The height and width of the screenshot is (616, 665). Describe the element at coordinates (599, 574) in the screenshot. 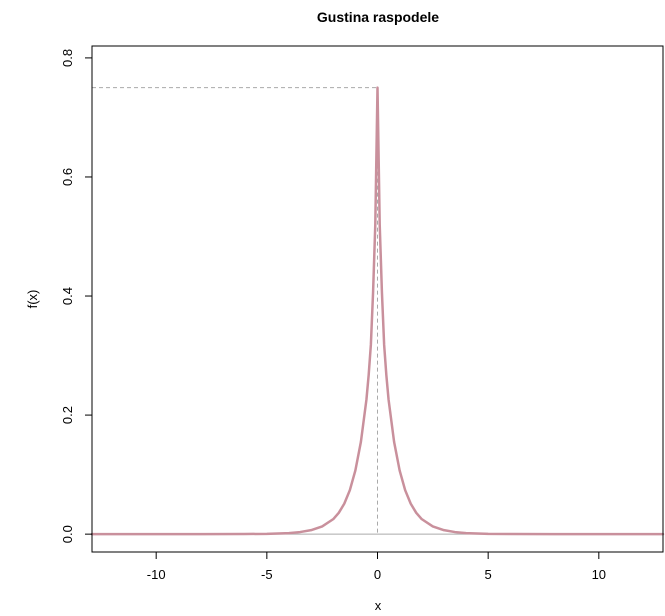

I see `x-tick-label-4: 10` at that location.